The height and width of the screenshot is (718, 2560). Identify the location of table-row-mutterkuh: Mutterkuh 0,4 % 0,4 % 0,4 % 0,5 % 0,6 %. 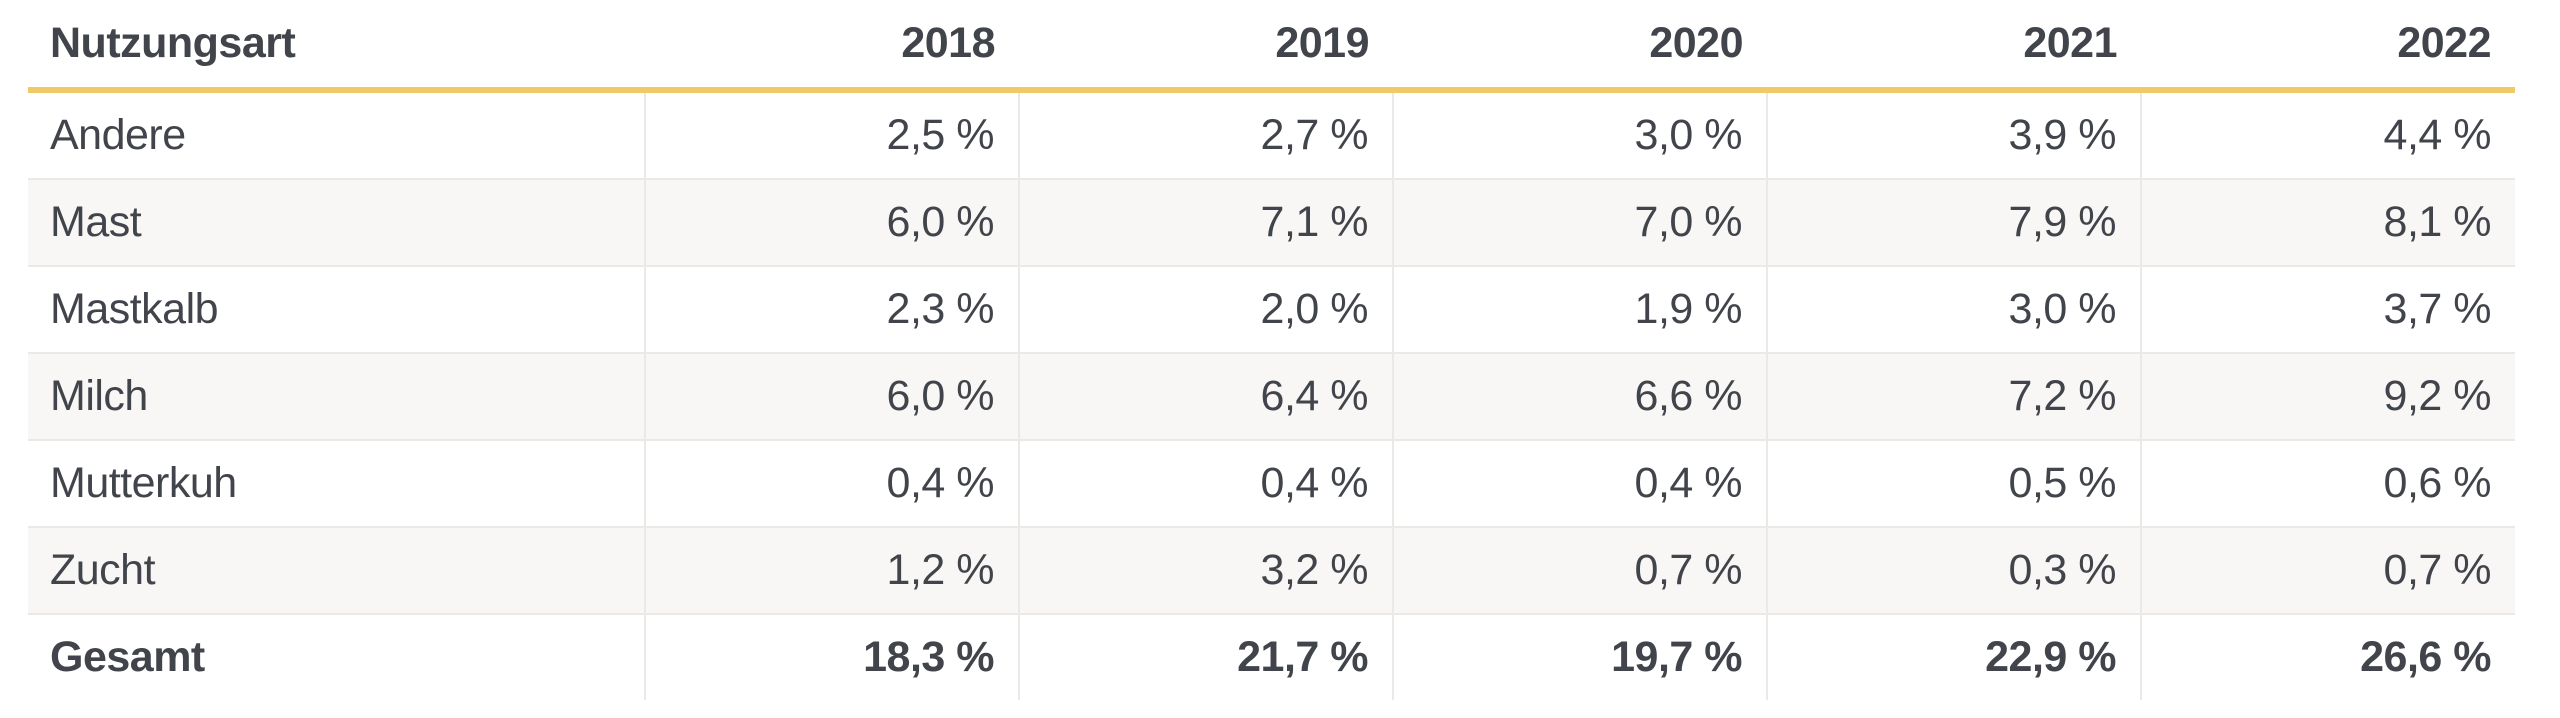
(1271, 483).